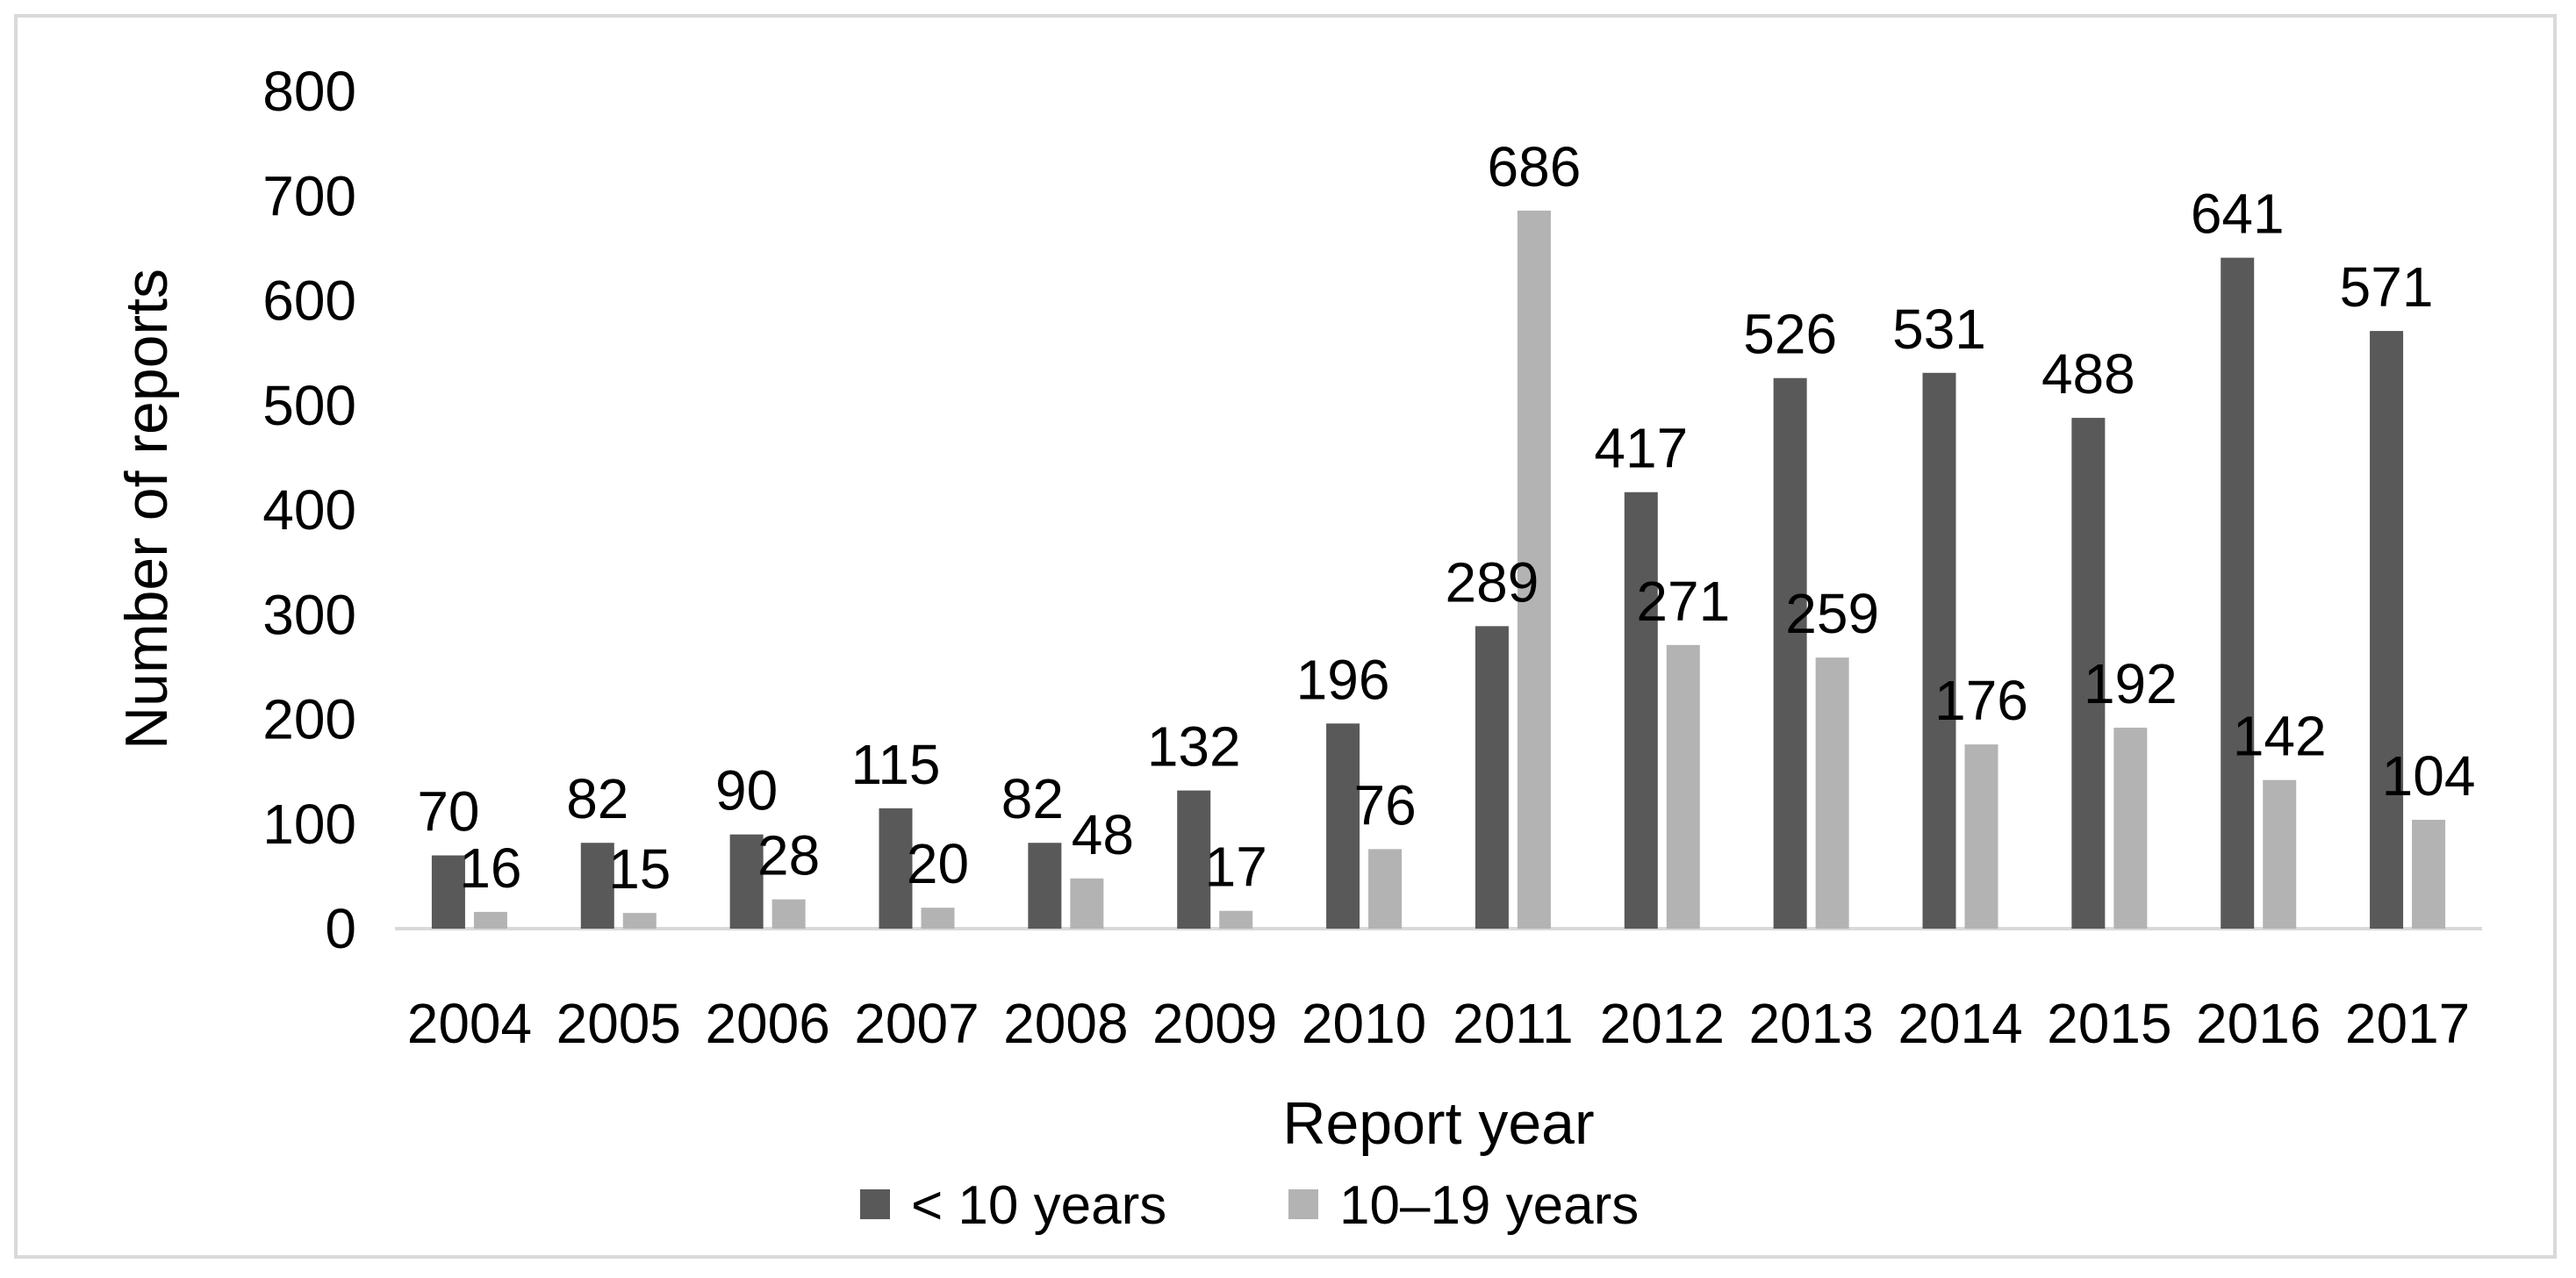 Image resolution: width=2576 pixels, height=1278 pixels. What do you see at coordinates (1065, 1024) in the screenshot?
I see `x-tick-label: 2008` at bounding box center [1065, 1024].